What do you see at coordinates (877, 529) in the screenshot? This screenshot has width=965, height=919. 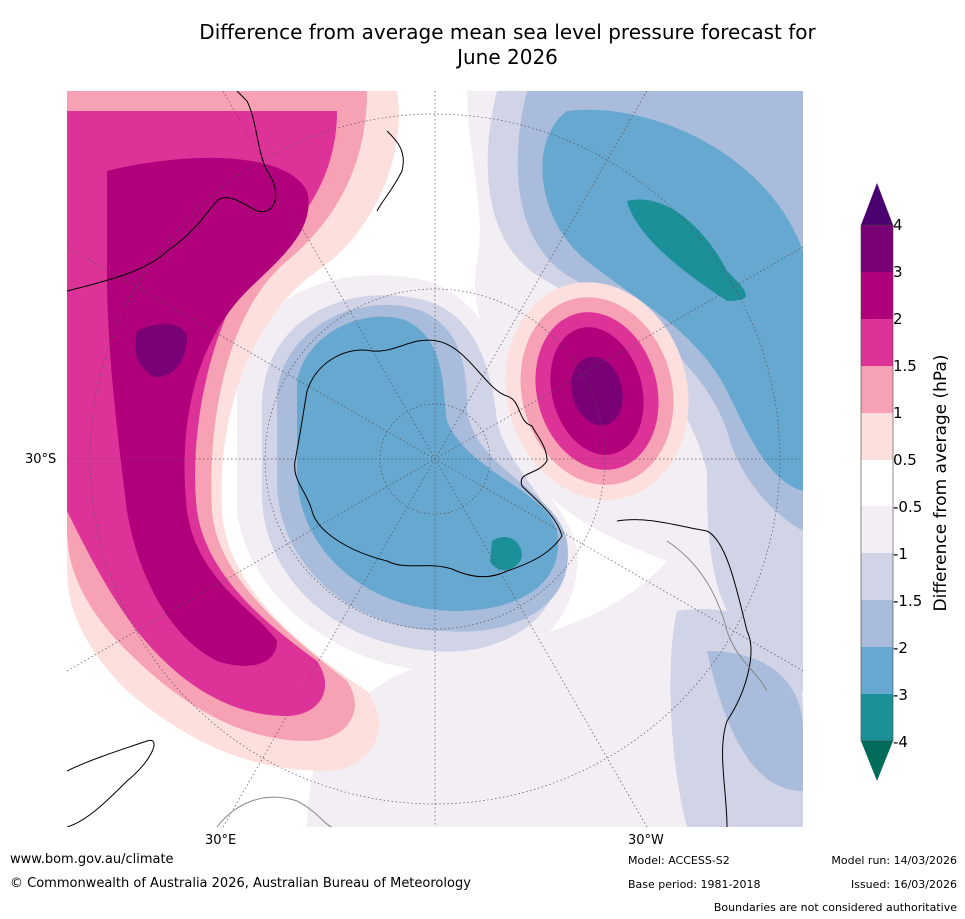 I see `colorbar-seg-neg0p5-neg1` at bounding box center [877, 529].